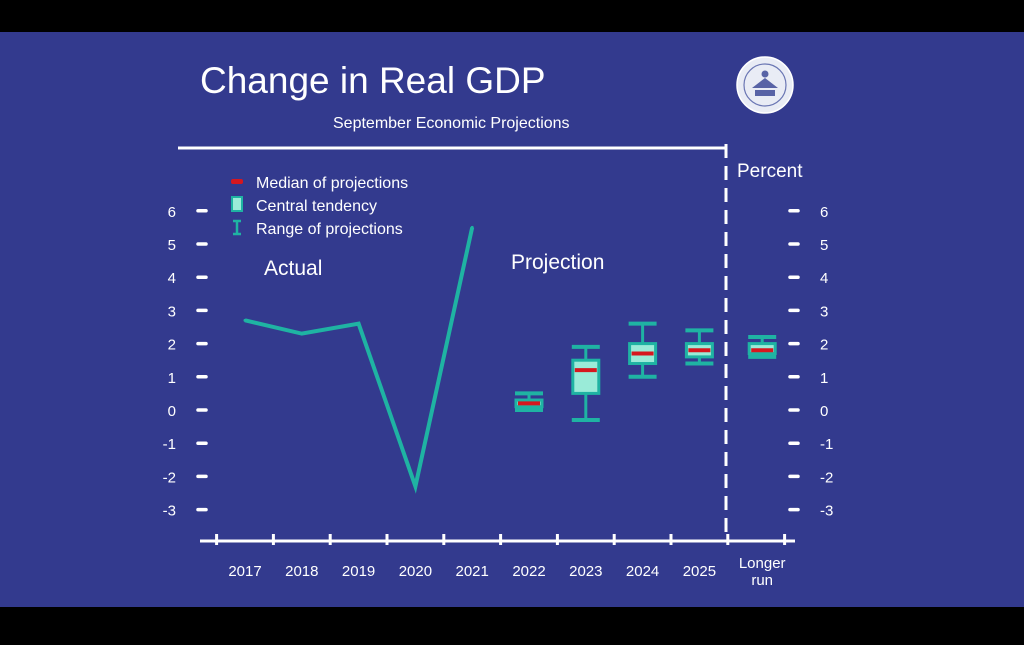 The width and height of the screenshot is (1024, 645). I want to click on projection-2024, so click(643, 350).